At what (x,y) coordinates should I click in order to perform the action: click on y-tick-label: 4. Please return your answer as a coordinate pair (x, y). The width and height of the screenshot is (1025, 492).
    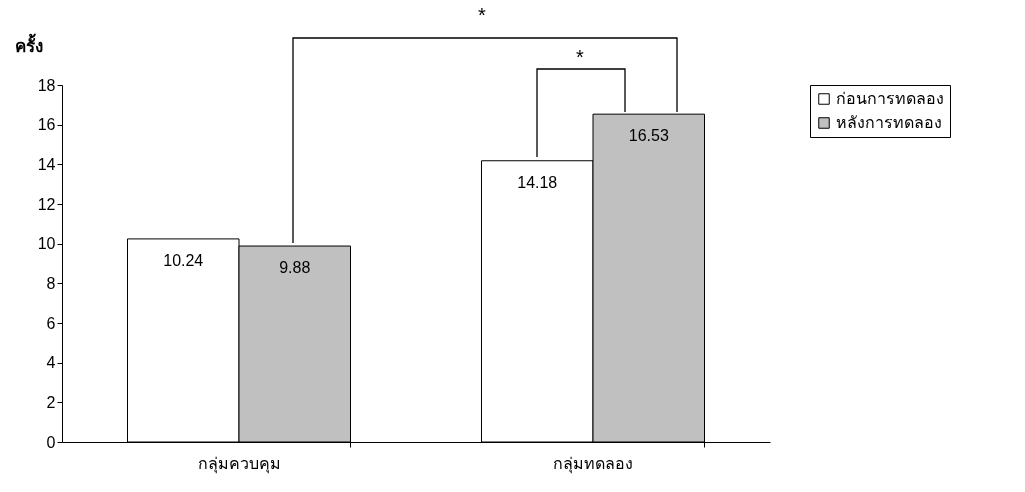
    Looking at the image, I should click on (51, 363).